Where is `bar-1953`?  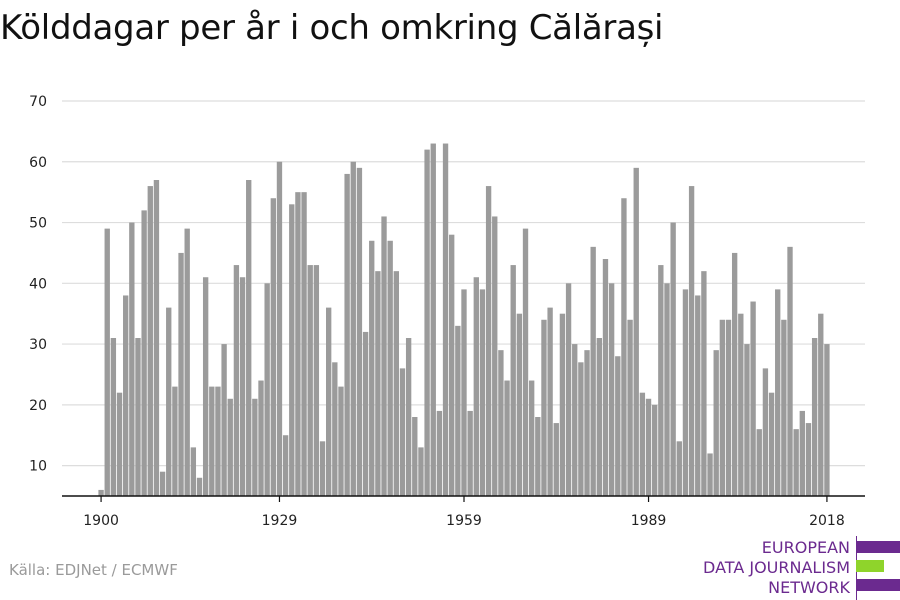 bar-1953 is located at coordinates (427, 322).